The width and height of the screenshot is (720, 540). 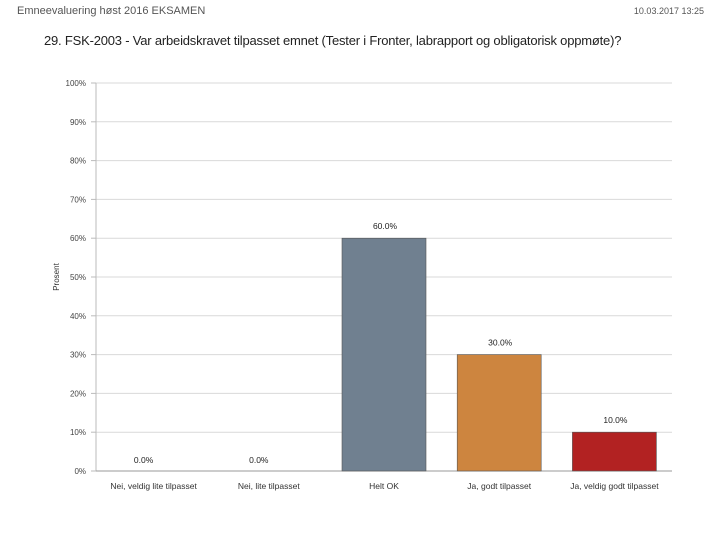 I want to click on y-tick-label: 50%, so click(x=78, y=277).